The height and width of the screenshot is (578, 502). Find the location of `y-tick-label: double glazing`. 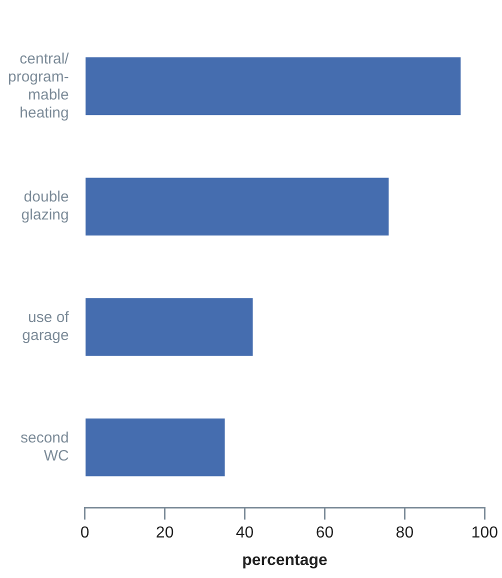

y-tick-label: double glazing is located at coordinates (45, 206).